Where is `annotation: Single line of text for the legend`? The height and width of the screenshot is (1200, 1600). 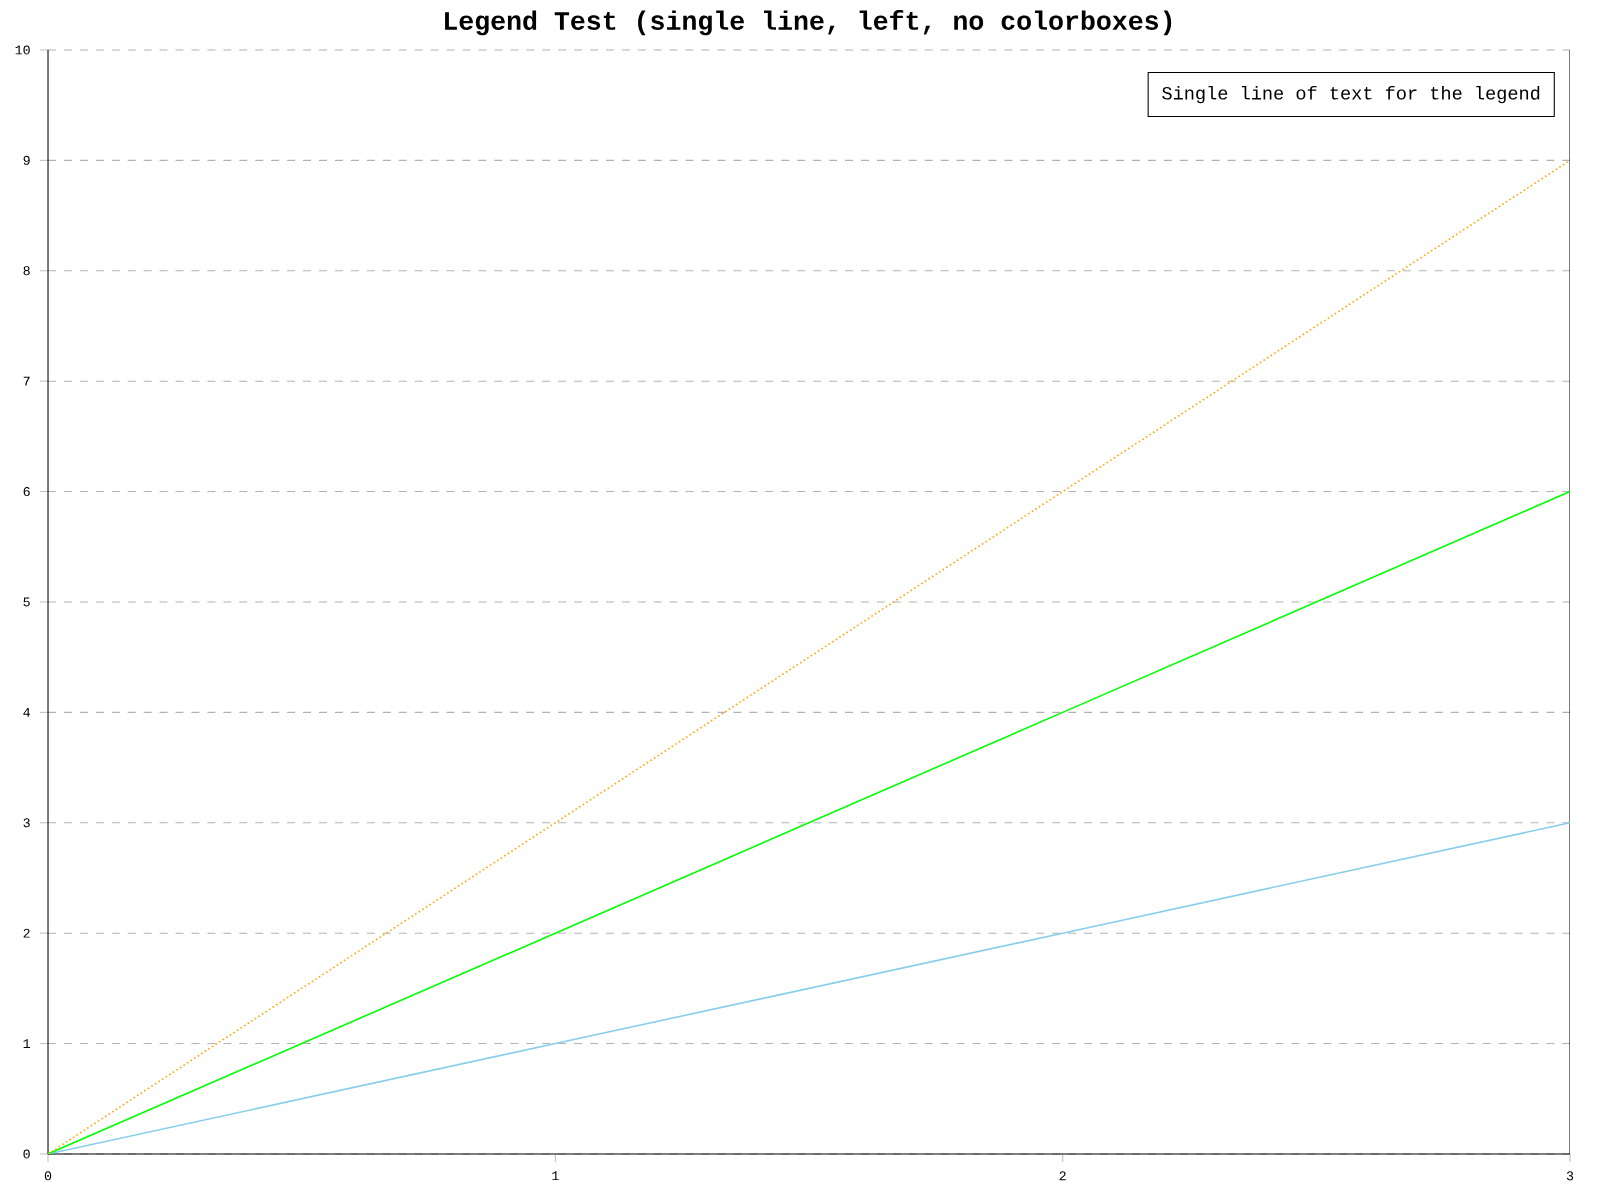 annotation: Single line of text for the legend is located at coordinates (1351, 94).